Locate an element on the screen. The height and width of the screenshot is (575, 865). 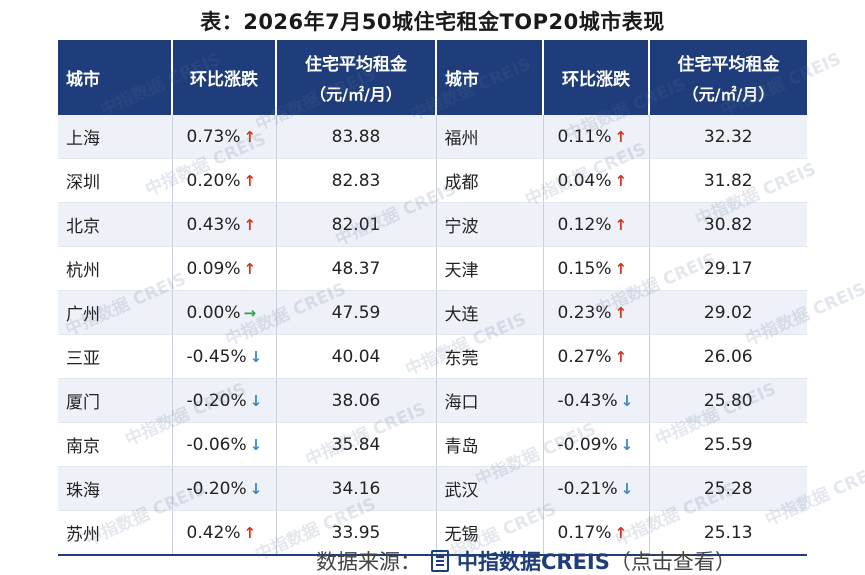
change-cell-text: 0.43% is located at coordinates (213, 224).